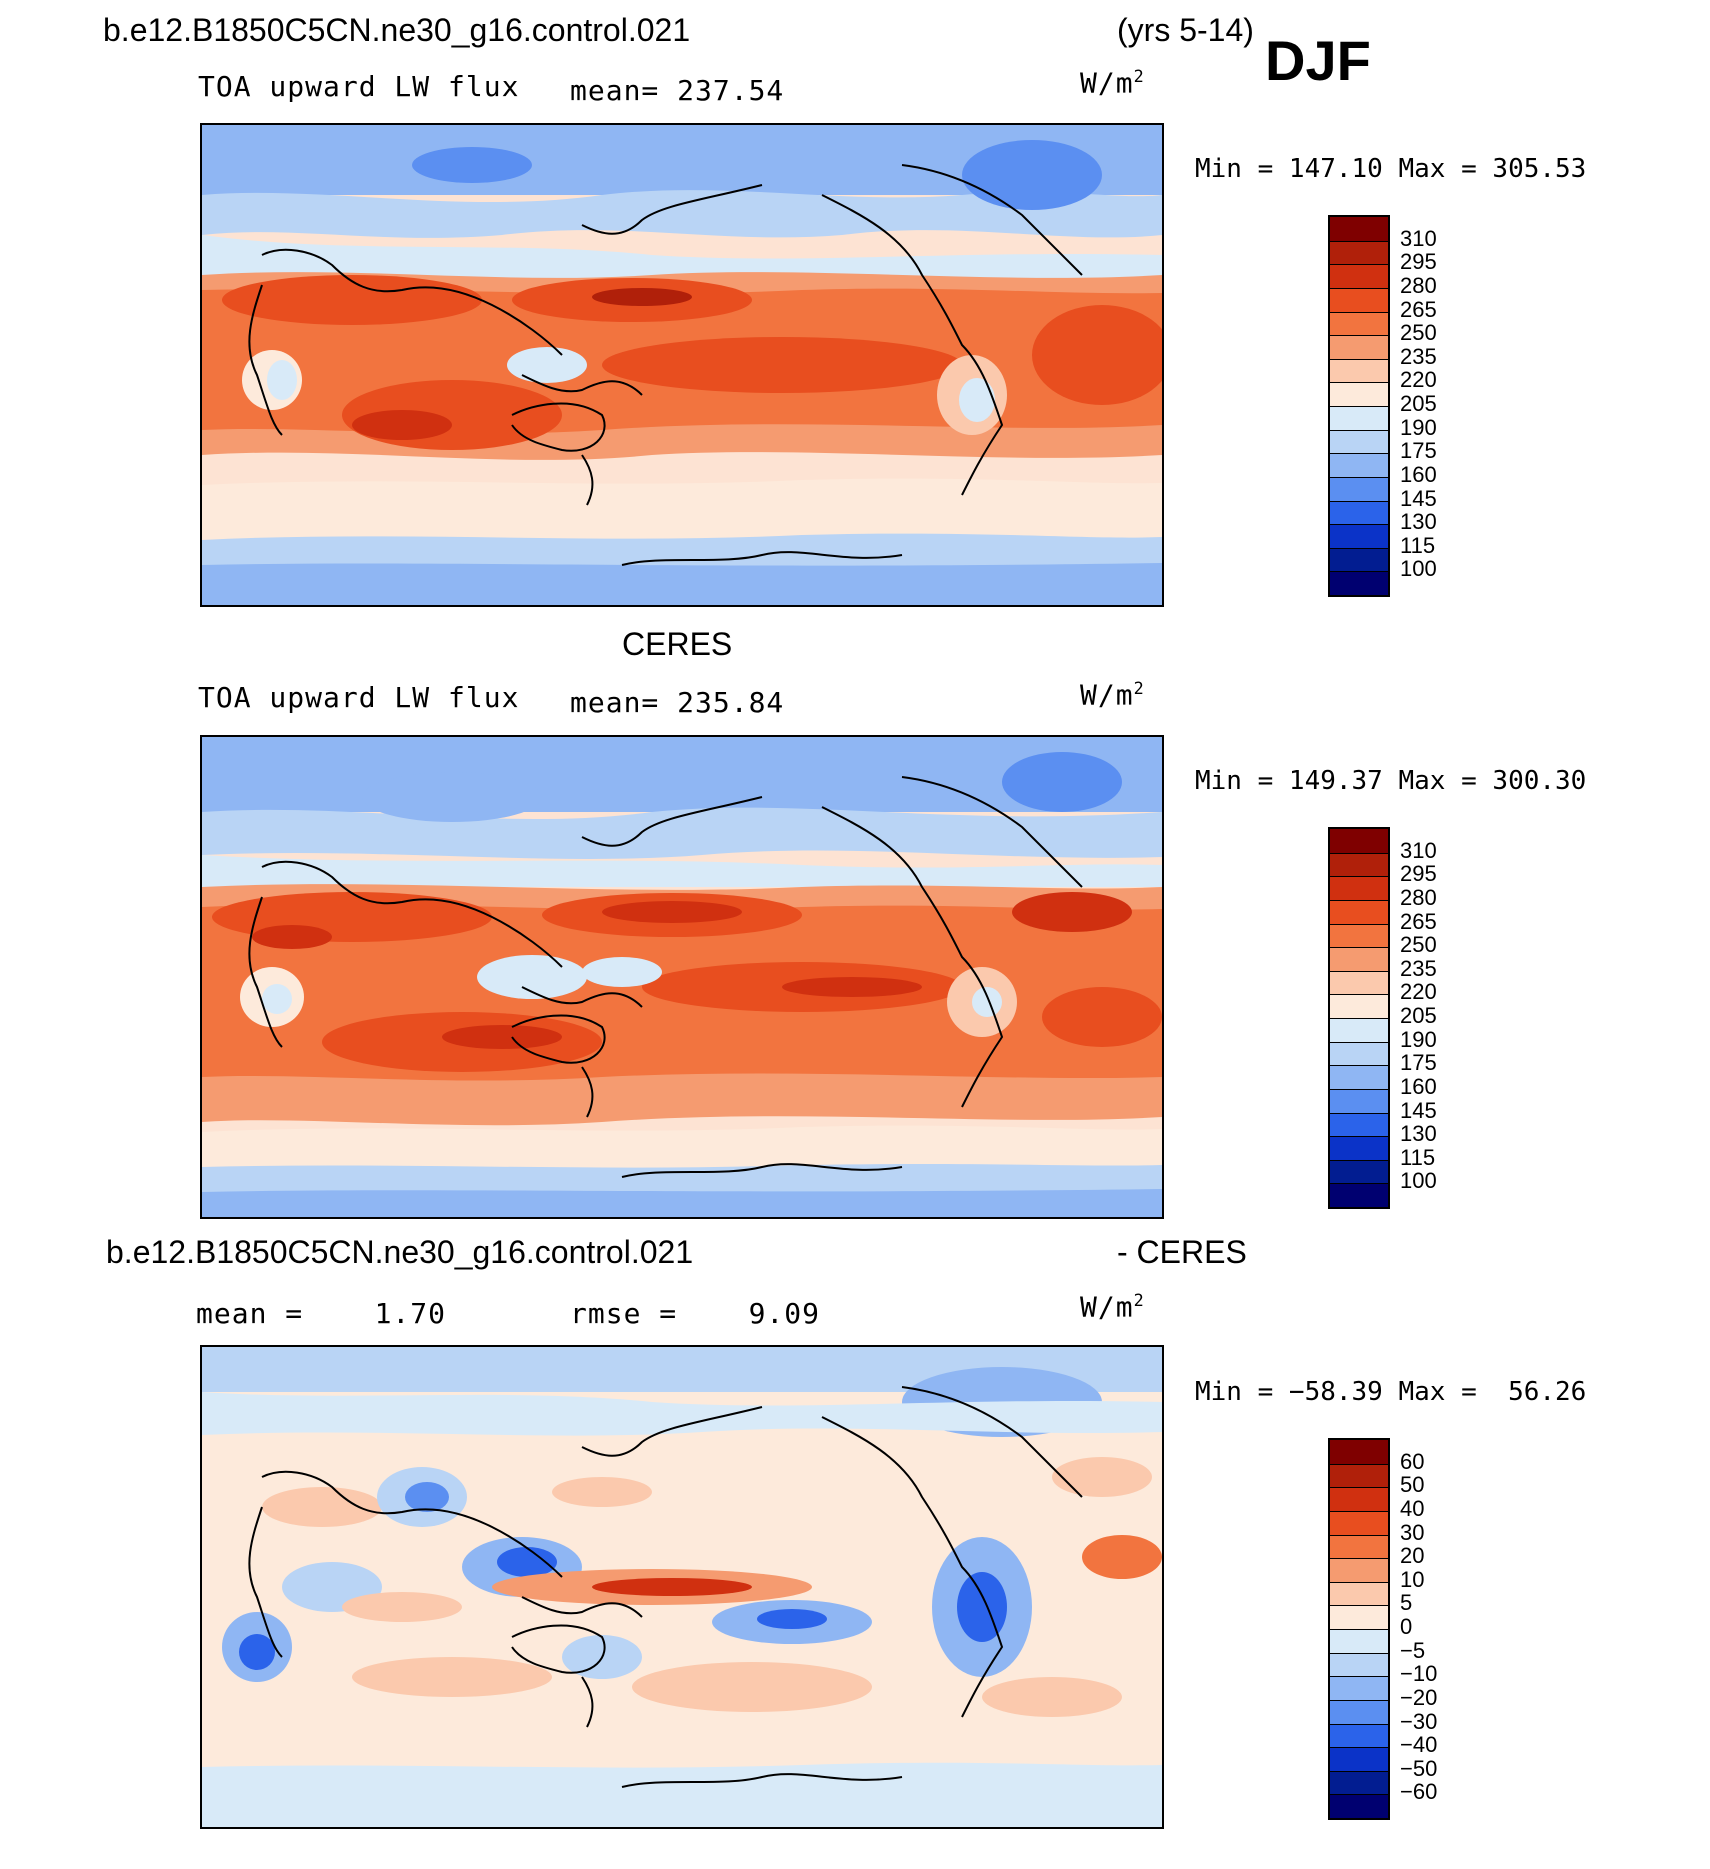 The image size is (1710, 1869). Describe the element at coordinates (1391, 781) in the screenshot. I see `panel2-minmax: Min = 149.37 Max = 300.30` at that location.